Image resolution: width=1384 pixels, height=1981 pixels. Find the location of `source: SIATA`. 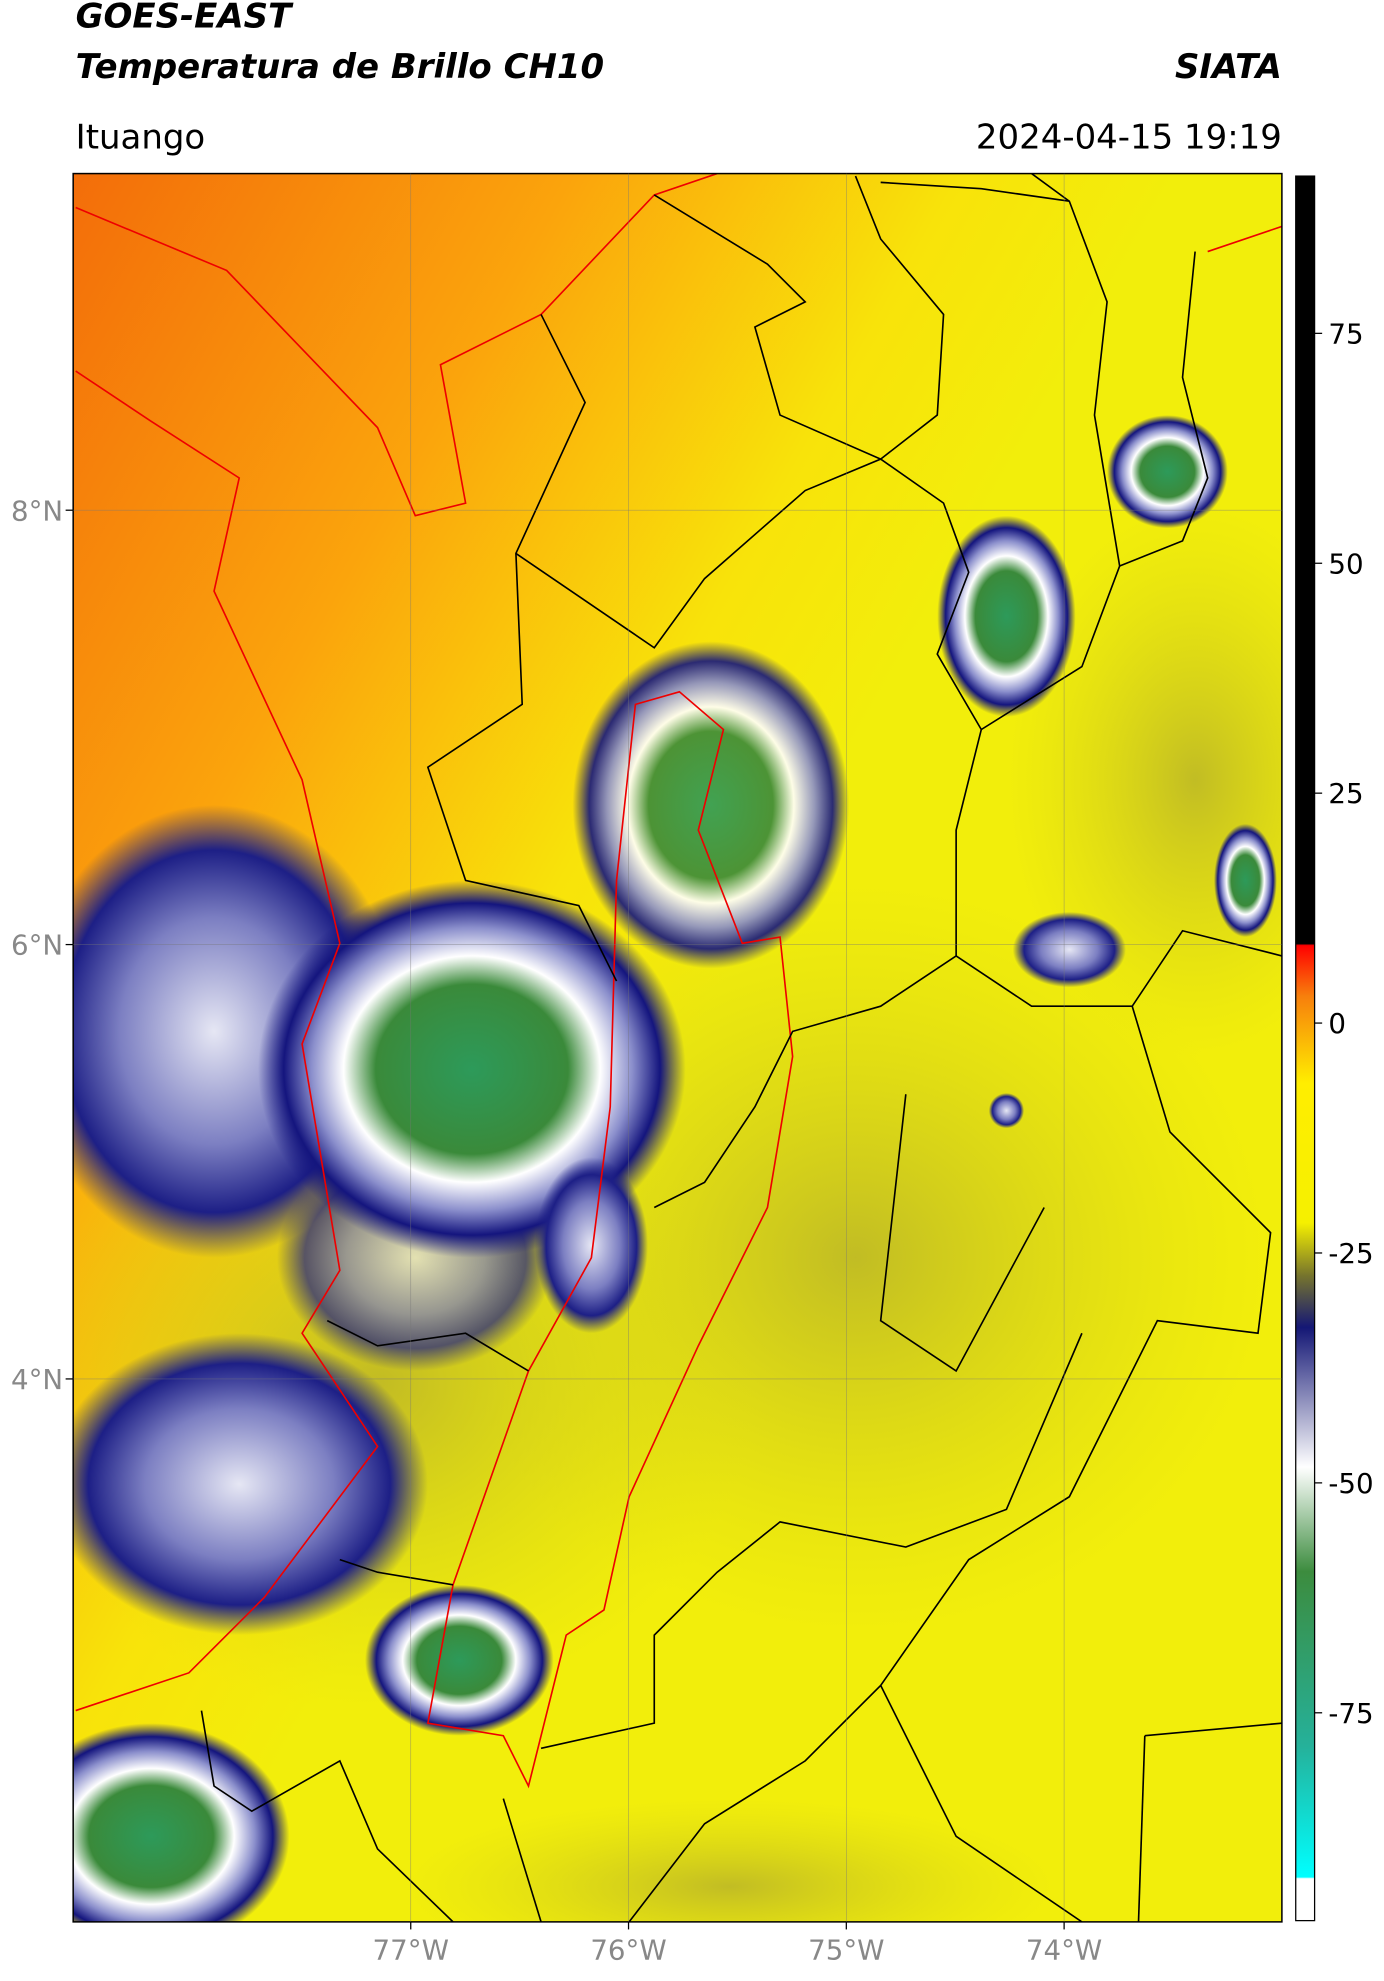

source: SIATA is located at coordinates (1228, 67).